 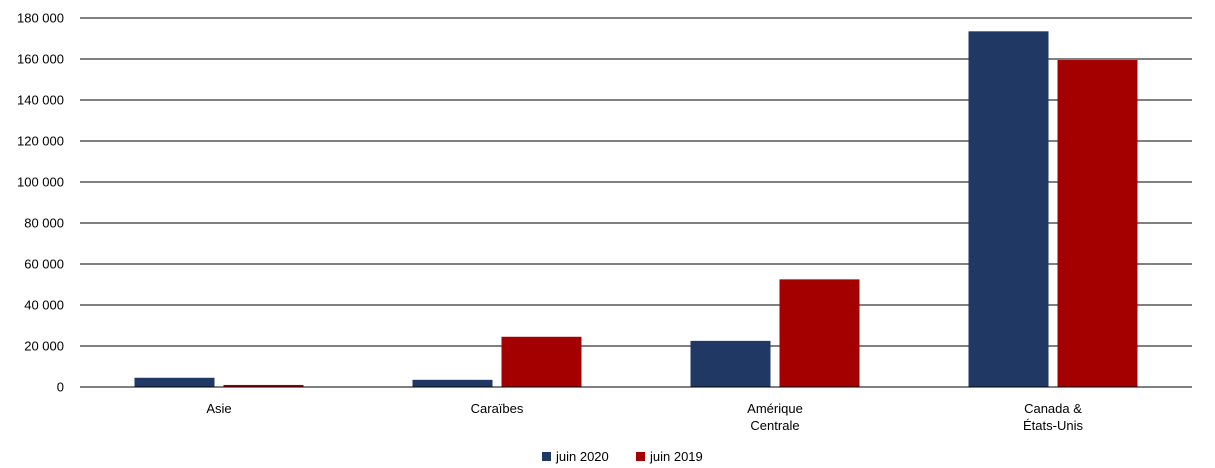 I want to click on category-label: Asie, so click(x=218, y=408).